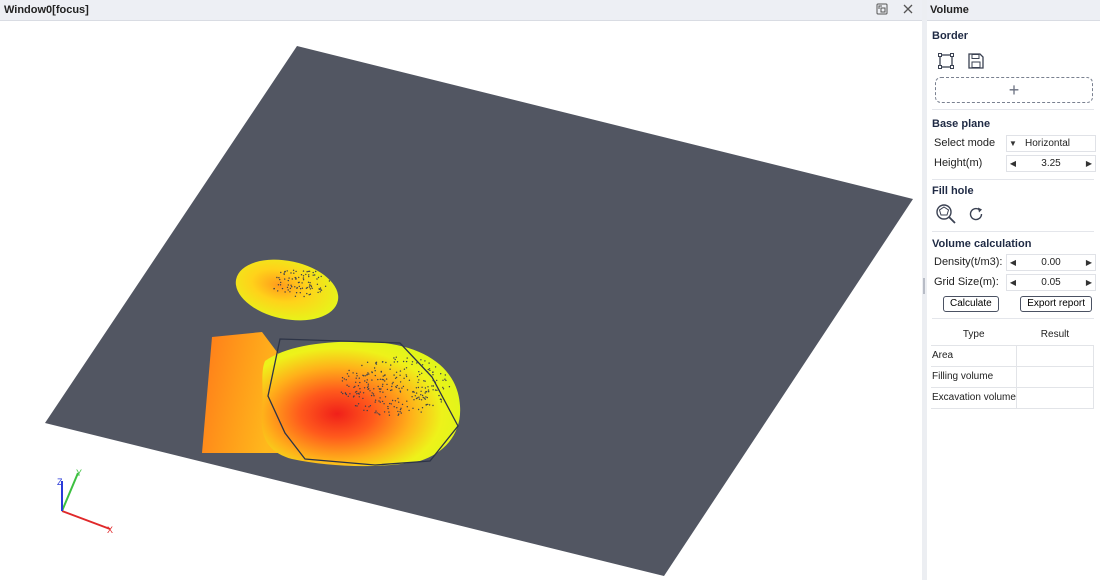  What do you see at coordinates (461, 10) in the screenshot?
I see `viewport-titlebar: Window0[focus]` at bounding box center [461, 10].